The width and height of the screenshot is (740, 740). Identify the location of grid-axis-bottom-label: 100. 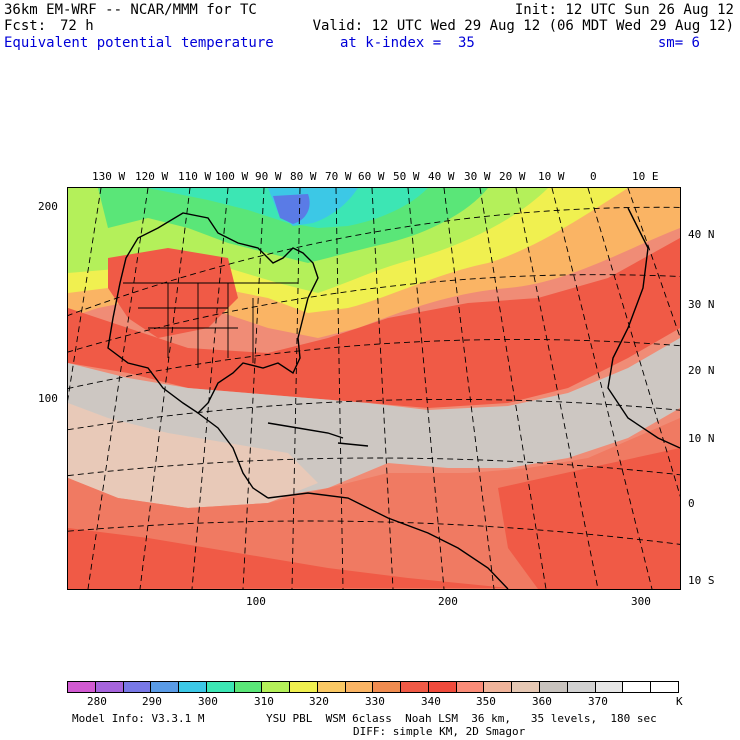
(256, 601).